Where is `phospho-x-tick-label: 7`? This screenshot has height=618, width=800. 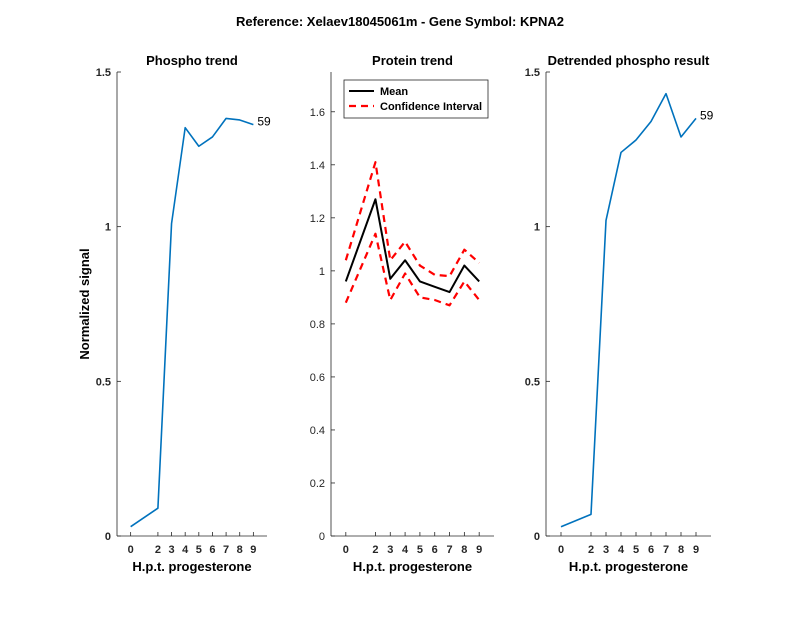 phospho-x-tick-label: 7 is located at coordinates (226, 550).